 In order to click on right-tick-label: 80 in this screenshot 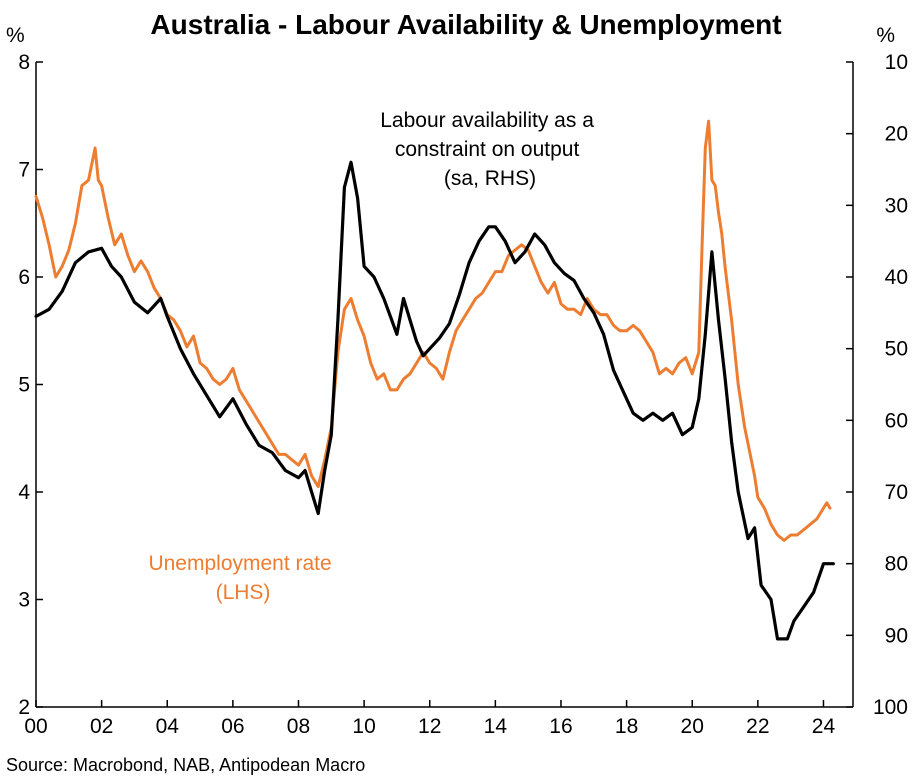, I will do `click(896, 564)`.